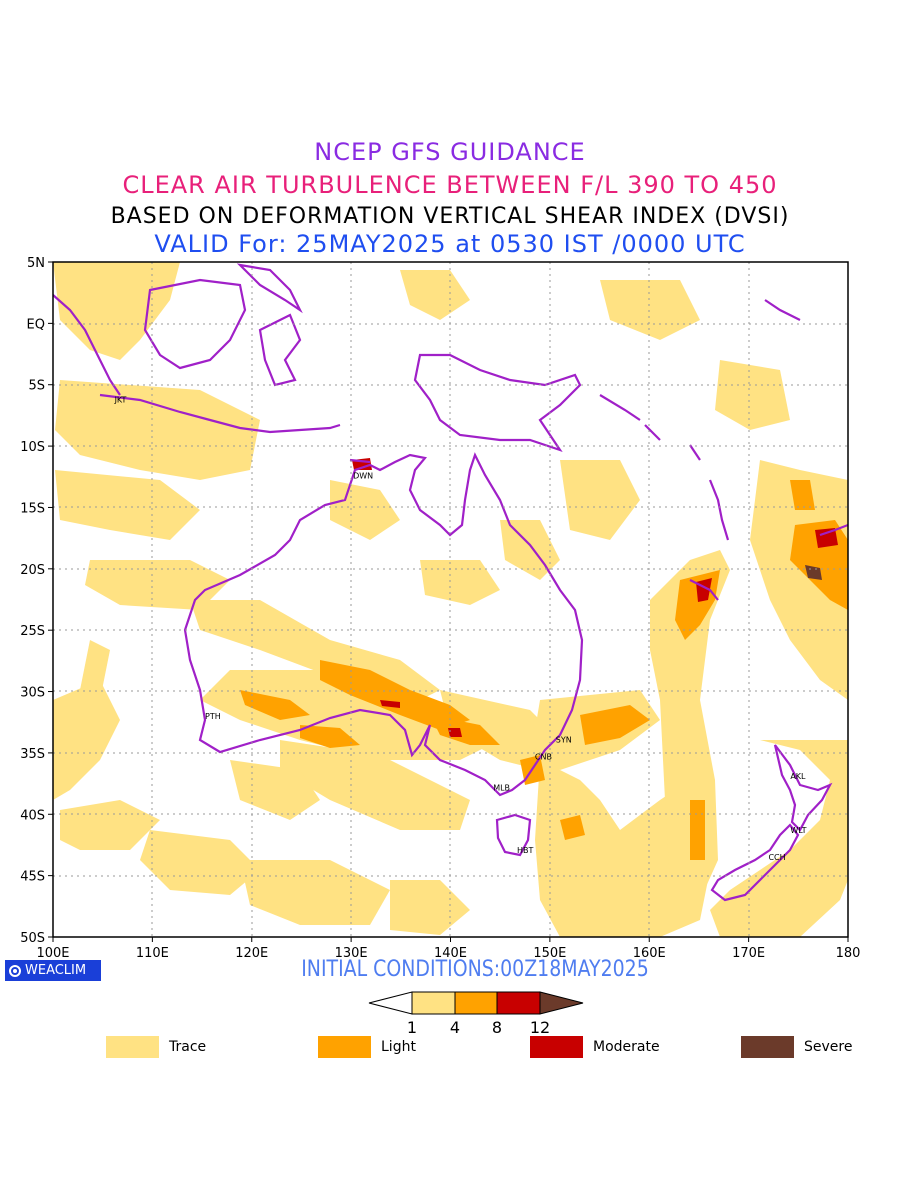 The height and width of the screenshot is (1200, 900). I want to click on lat-tick-label: 15S, so click(32, 508).